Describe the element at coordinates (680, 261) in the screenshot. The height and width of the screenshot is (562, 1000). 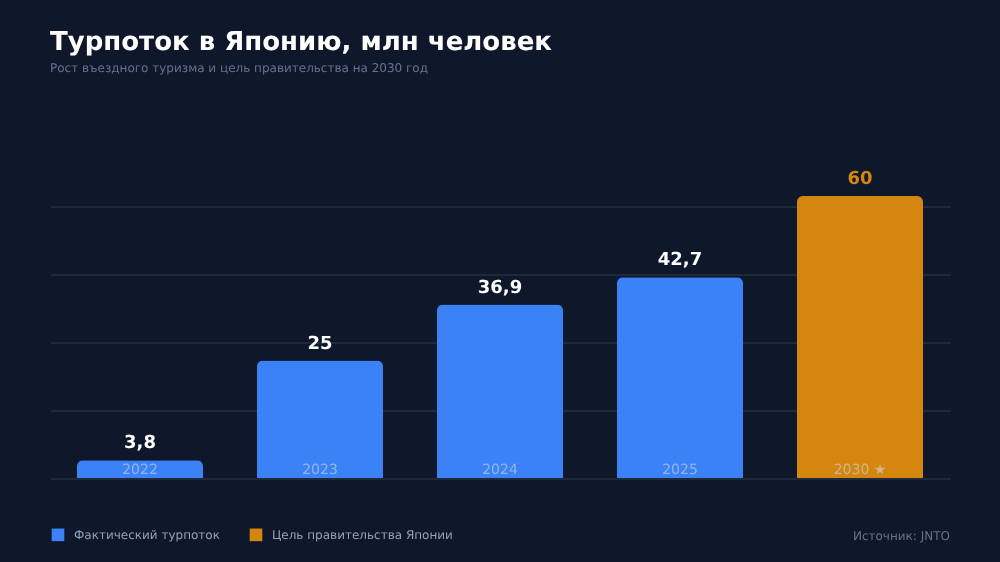
I see `data-label: 42,7` at that location.